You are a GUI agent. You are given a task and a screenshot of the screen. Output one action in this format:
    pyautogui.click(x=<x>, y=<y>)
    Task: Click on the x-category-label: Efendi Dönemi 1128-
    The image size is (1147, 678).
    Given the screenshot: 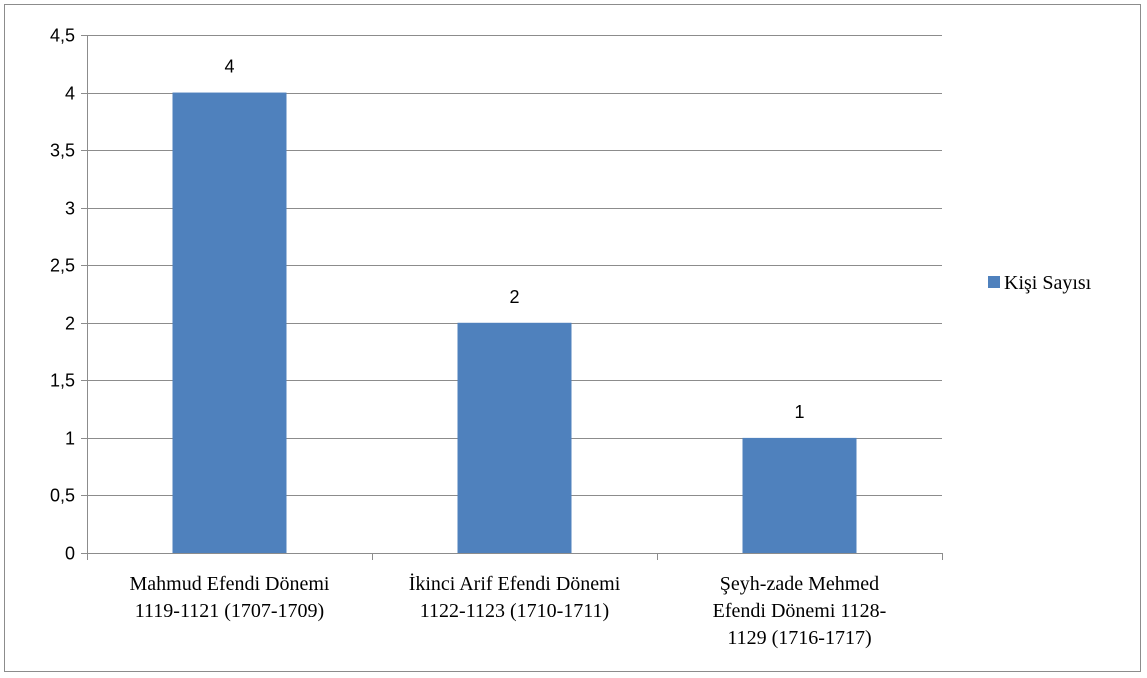 What is the action you would take?
    pyautogui.click(x=800, y=611)
    